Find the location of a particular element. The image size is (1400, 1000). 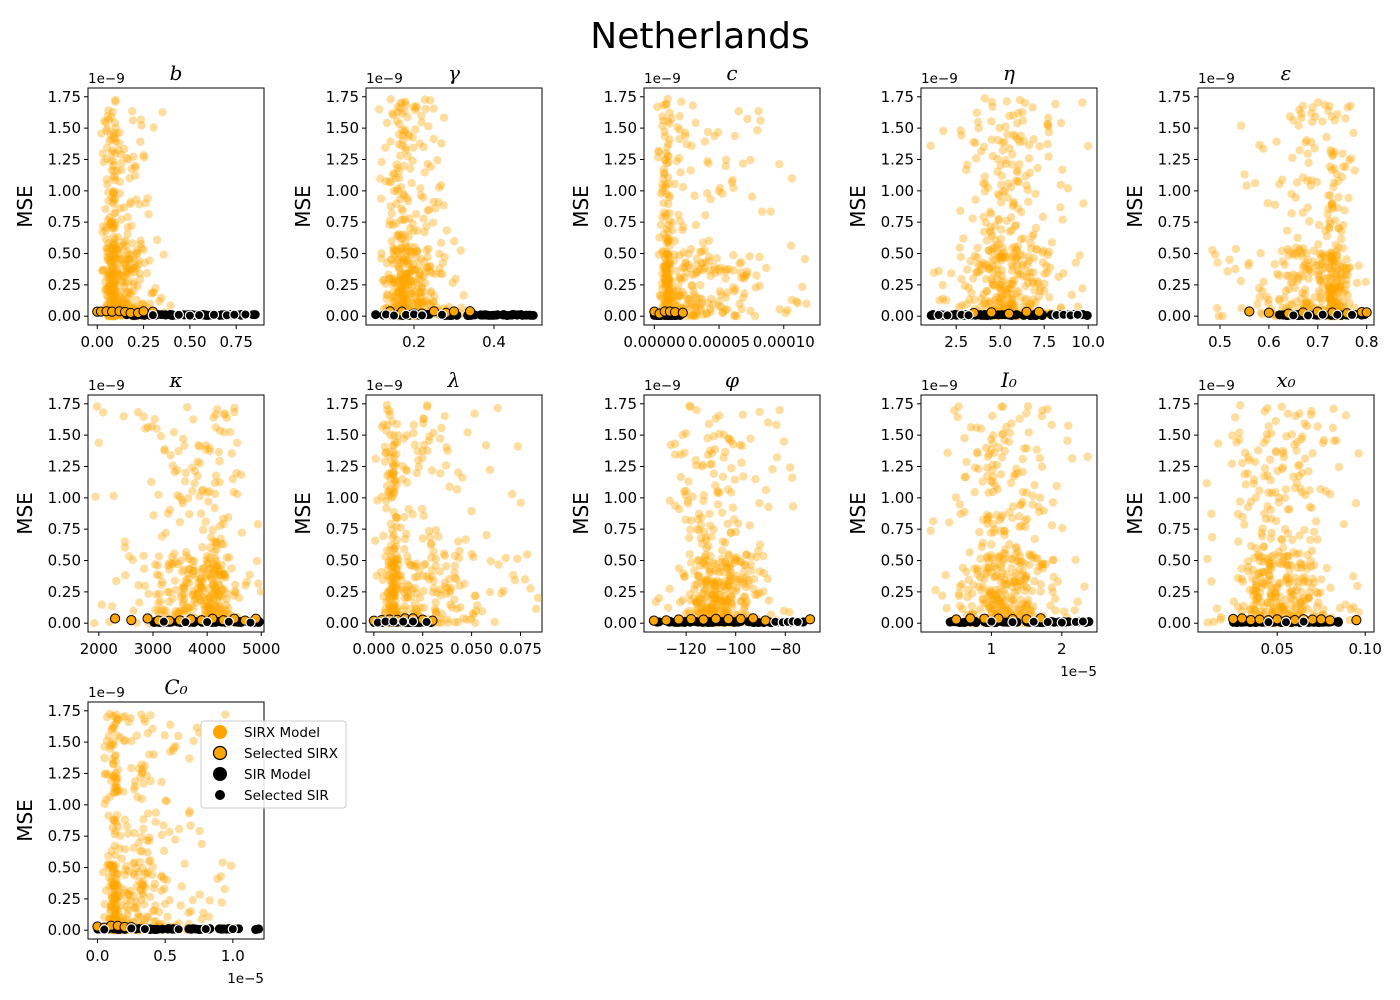

x-tick-label: 0.6 is located at coordinates (1269, 342).